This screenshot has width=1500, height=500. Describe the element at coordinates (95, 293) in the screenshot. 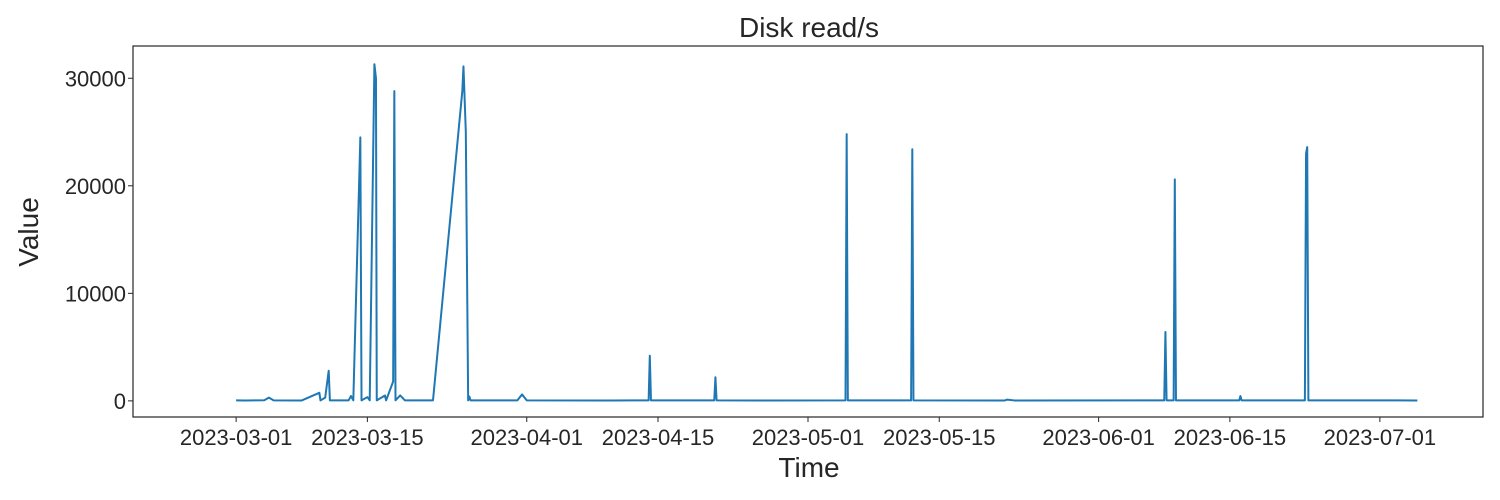

I see `y-tick-label: 10000` at that location.